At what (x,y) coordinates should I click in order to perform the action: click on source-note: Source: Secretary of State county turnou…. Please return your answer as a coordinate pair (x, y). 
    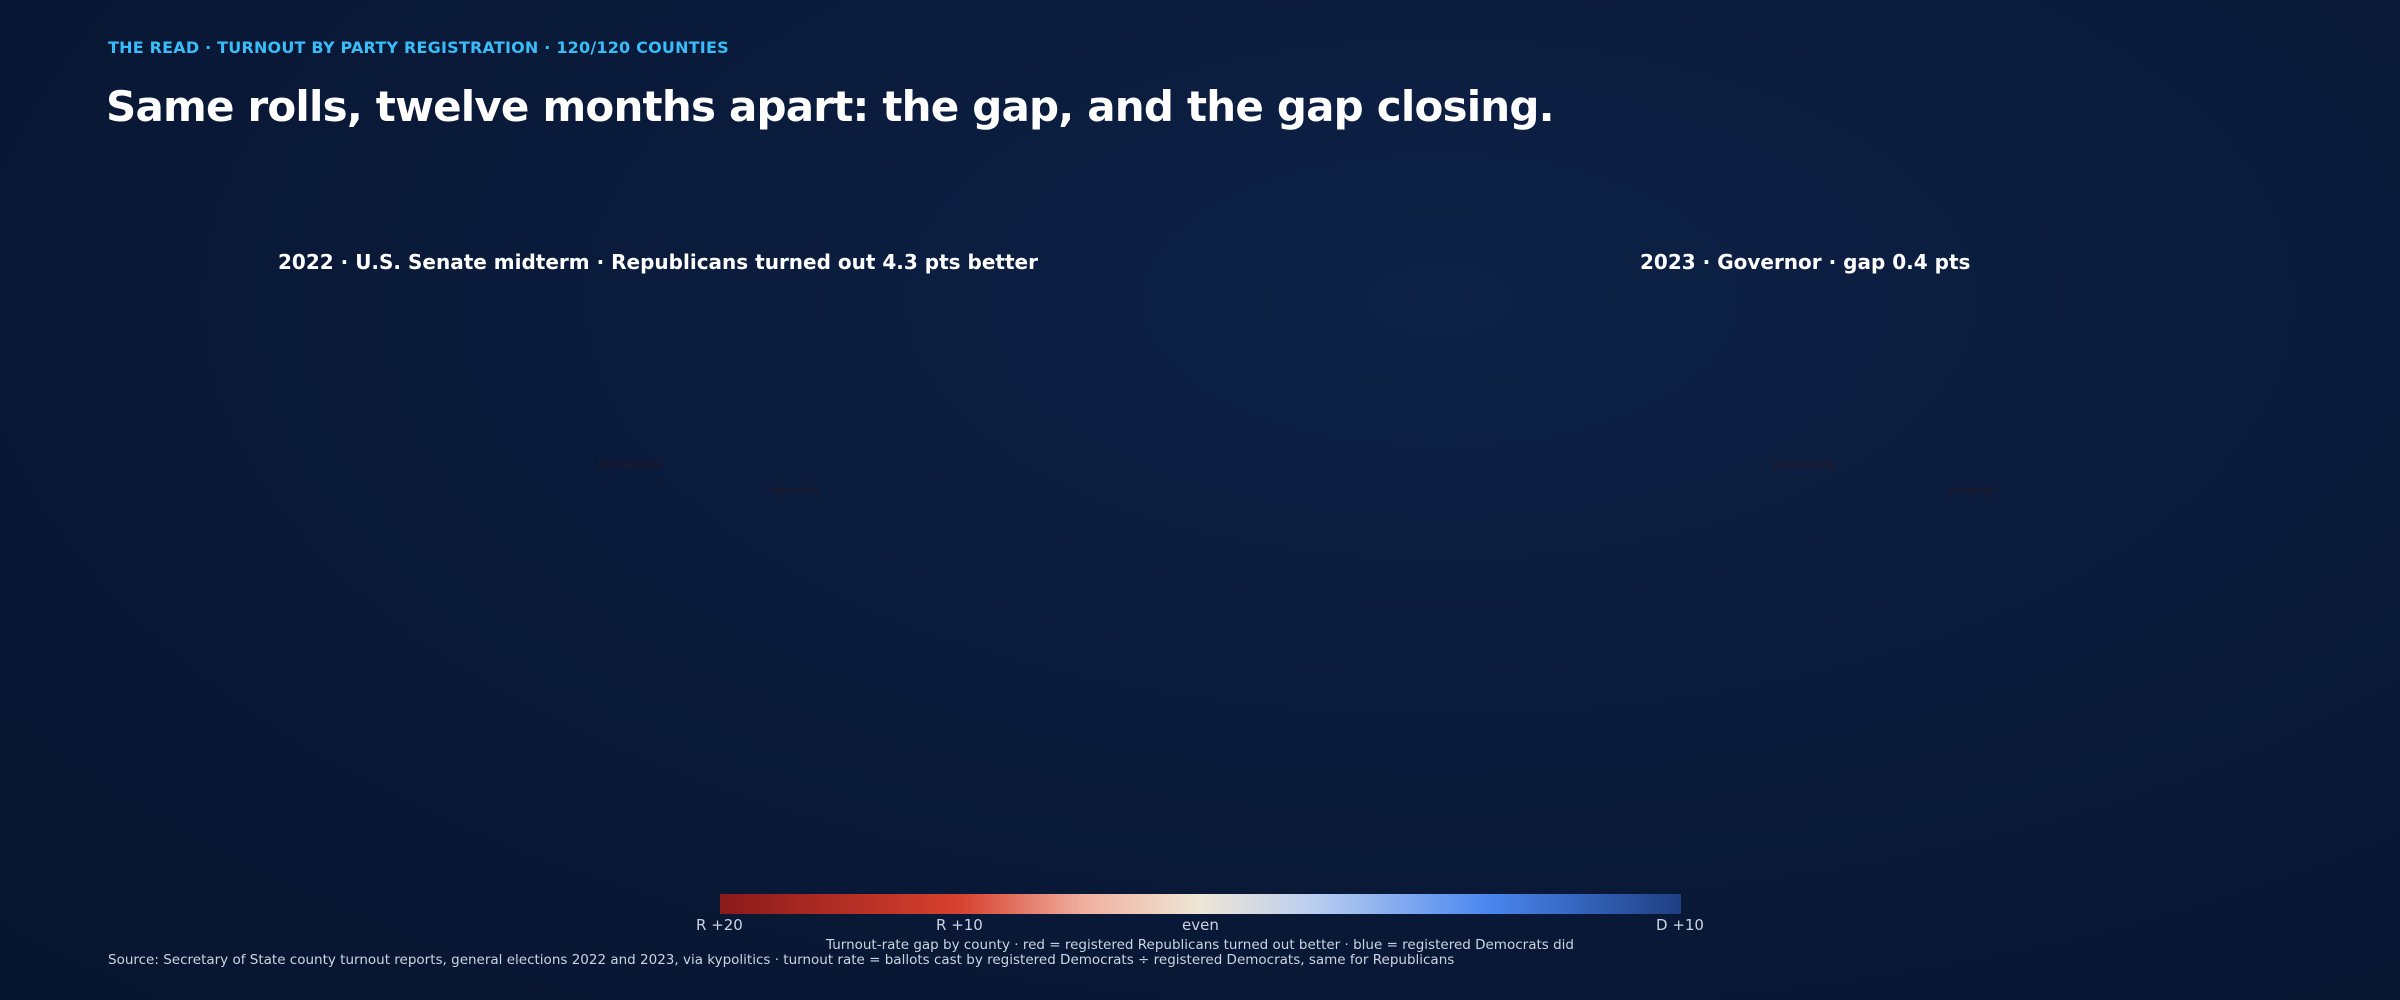
    Looking at the image, I should click on (781, 960).